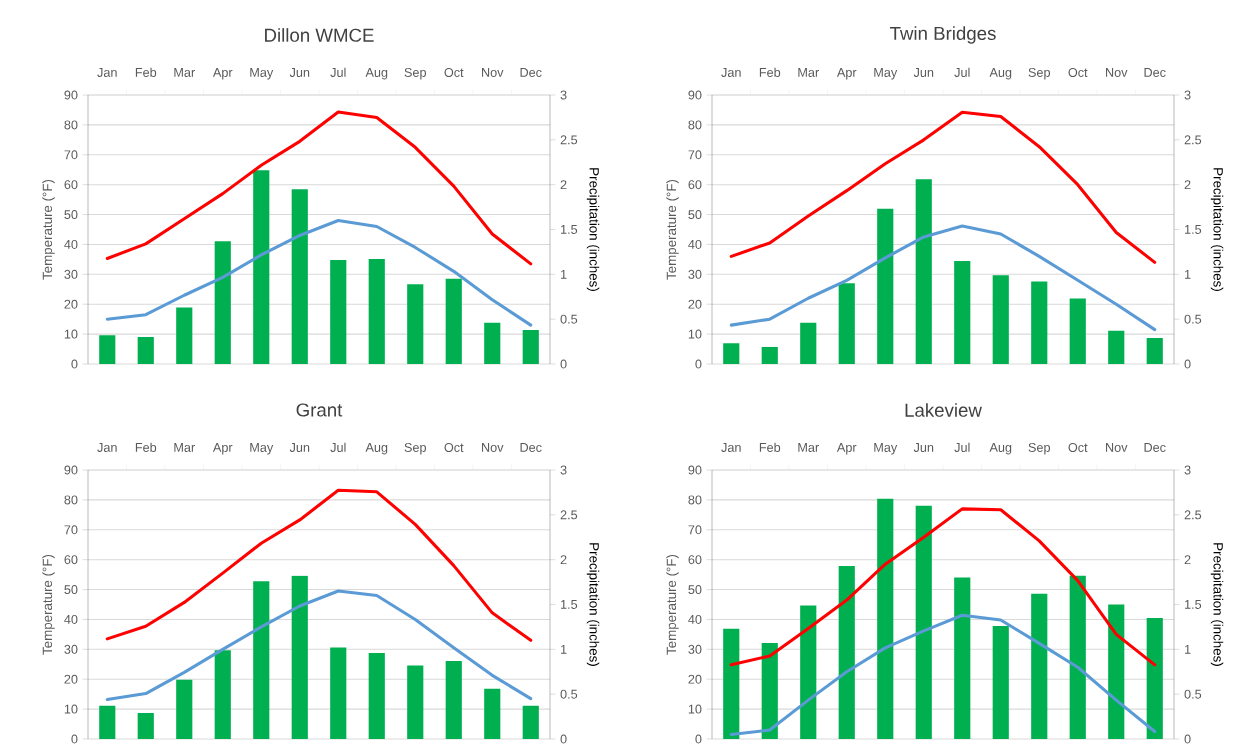 The width and height of the screenshot is (1250, 753). Describe the element at coordinates (695, 125) in the screenshot. I see `y-tick-label: 80` at that location.